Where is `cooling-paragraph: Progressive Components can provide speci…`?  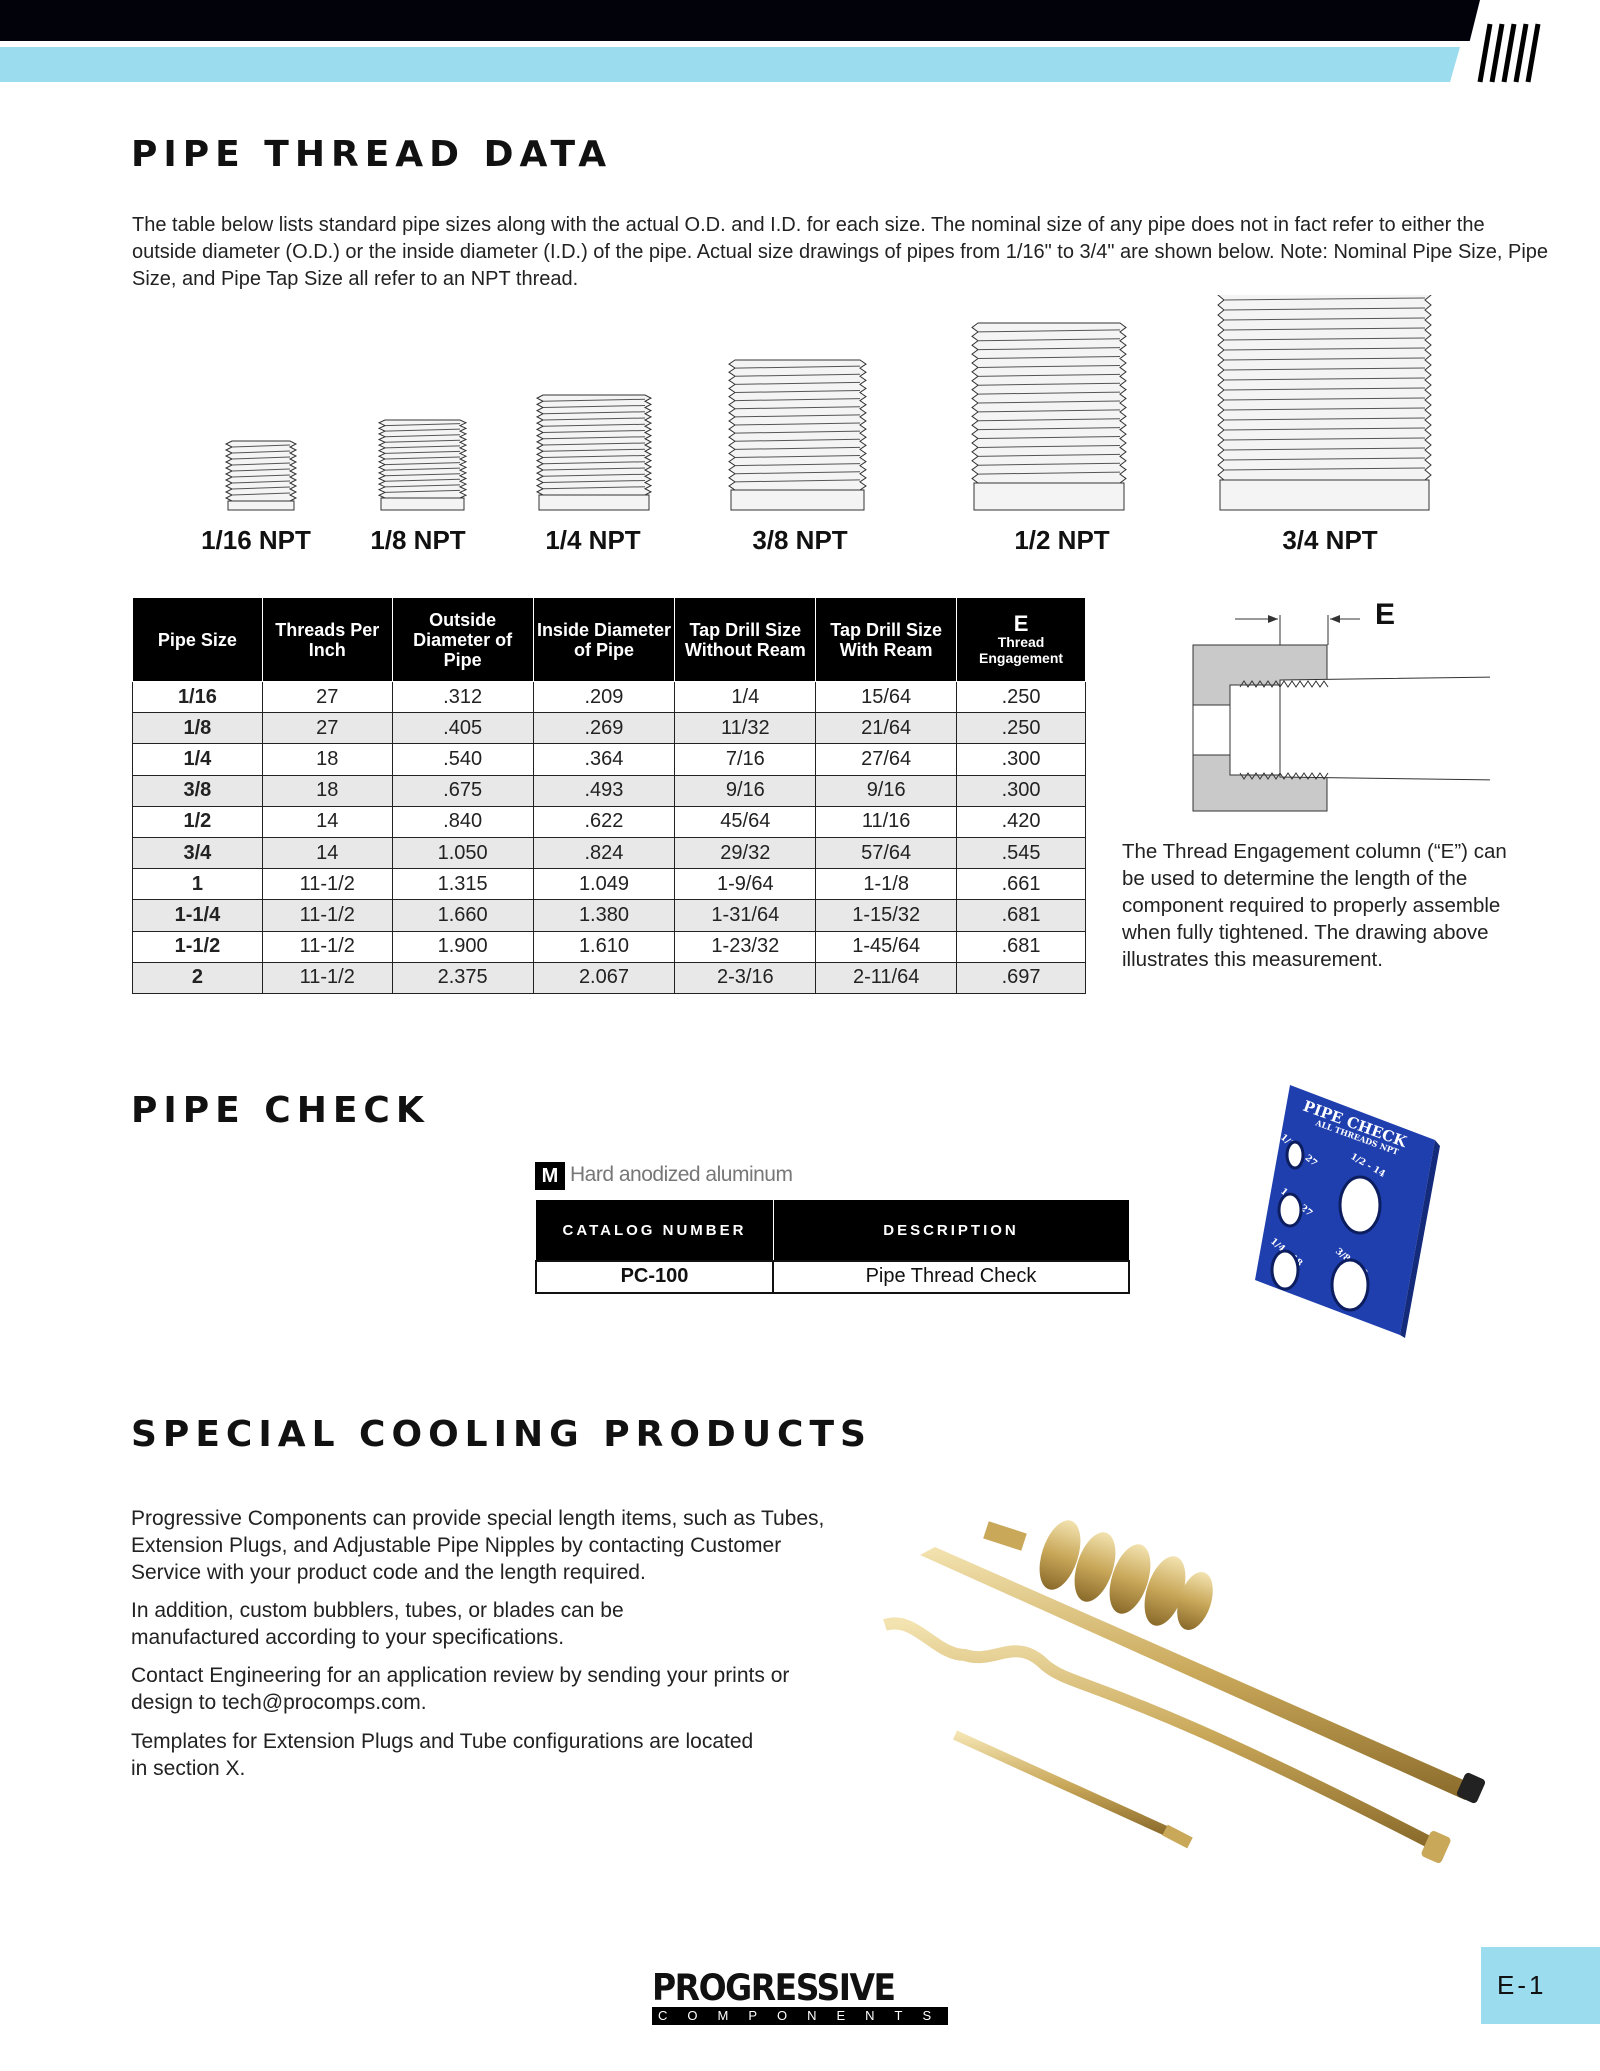 cooling-paragraph: Progressive Components can provide speci… is located at coordinates (478, 1545).